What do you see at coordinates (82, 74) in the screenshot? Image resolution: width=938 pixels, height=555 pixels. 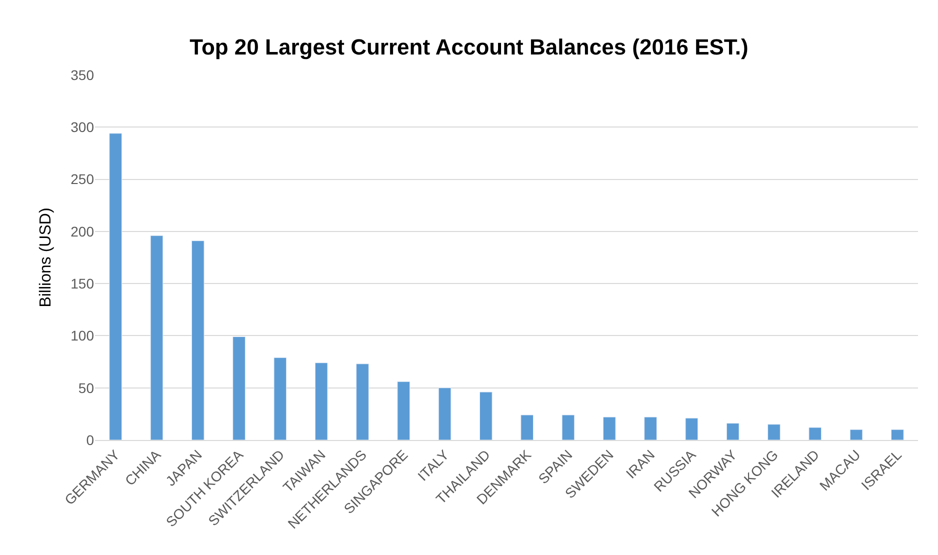 I see `y-tick-label: 350` at bounding box center [82, 74].